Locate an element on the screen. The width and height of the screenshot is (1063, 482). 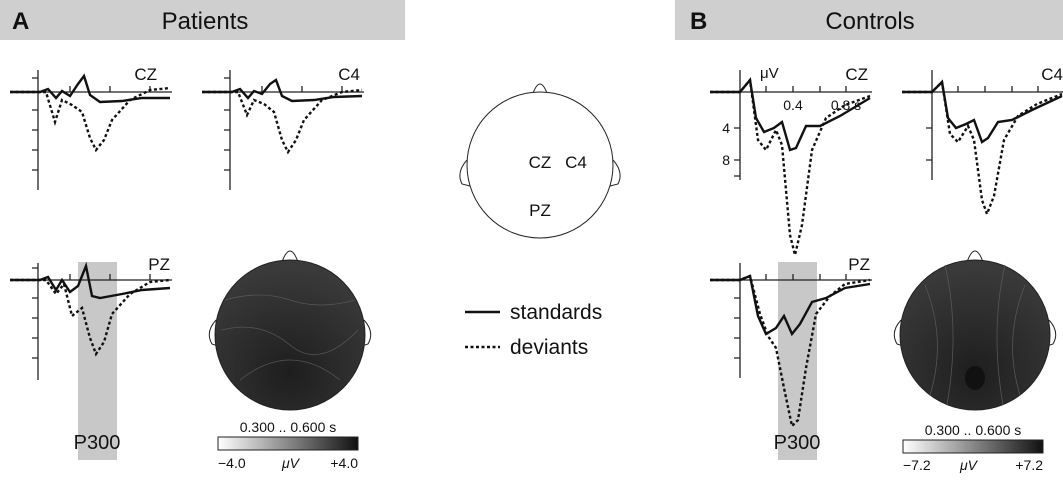
electrode-label: C4 is located at coordinates (576, 162).